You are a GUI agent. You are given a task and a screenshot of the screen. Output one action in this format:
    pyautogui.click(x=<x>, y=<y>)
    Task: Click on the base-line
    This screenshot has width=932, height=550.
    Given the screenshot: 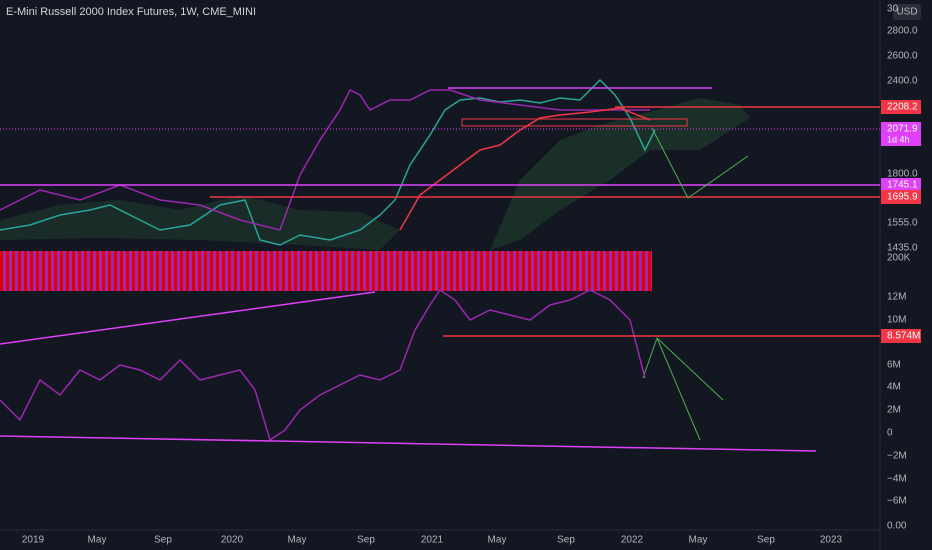 What is the action you would take?
    pyautogui.click(x=525, y=169)
    